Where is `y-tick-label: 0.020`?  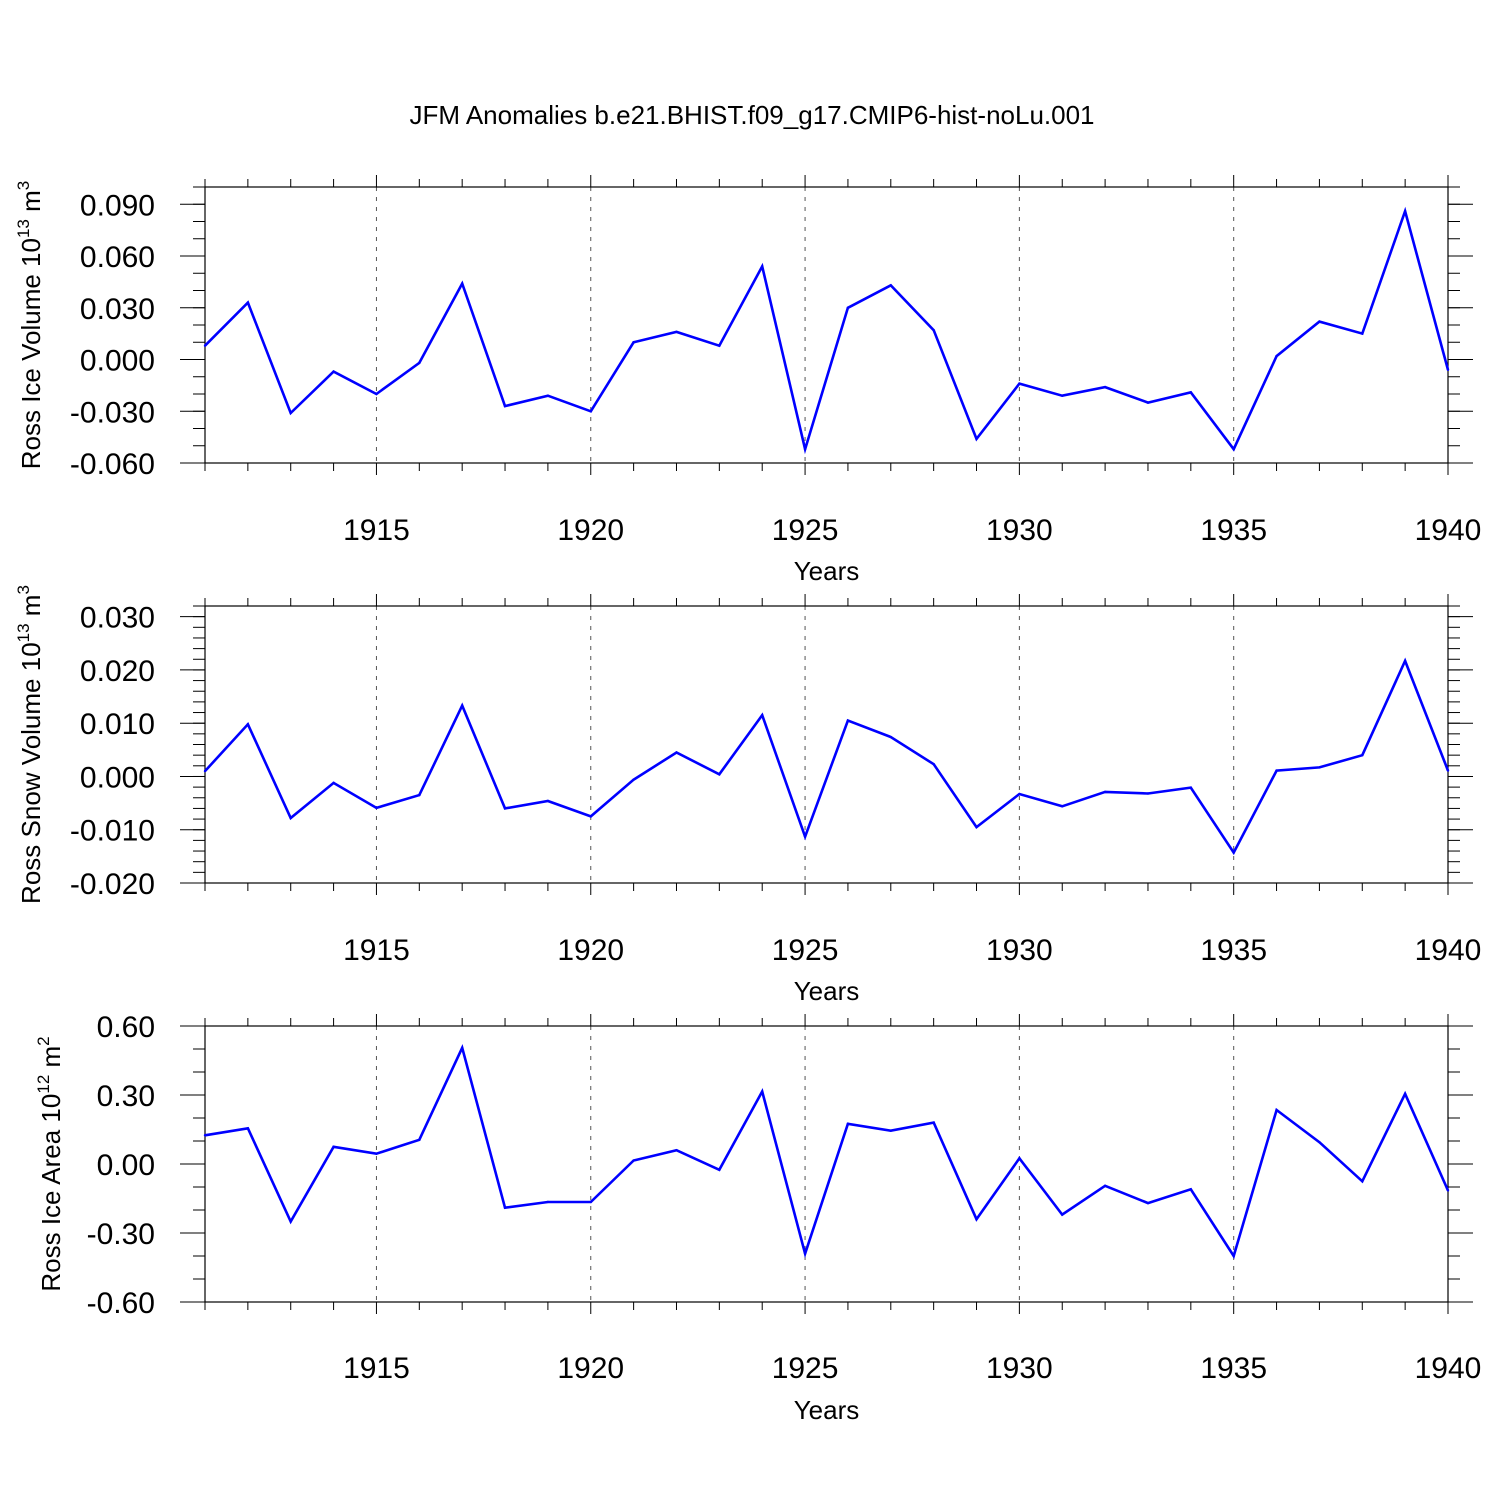
y-tick-label: 0.020 is located at coordinates (117, 671).